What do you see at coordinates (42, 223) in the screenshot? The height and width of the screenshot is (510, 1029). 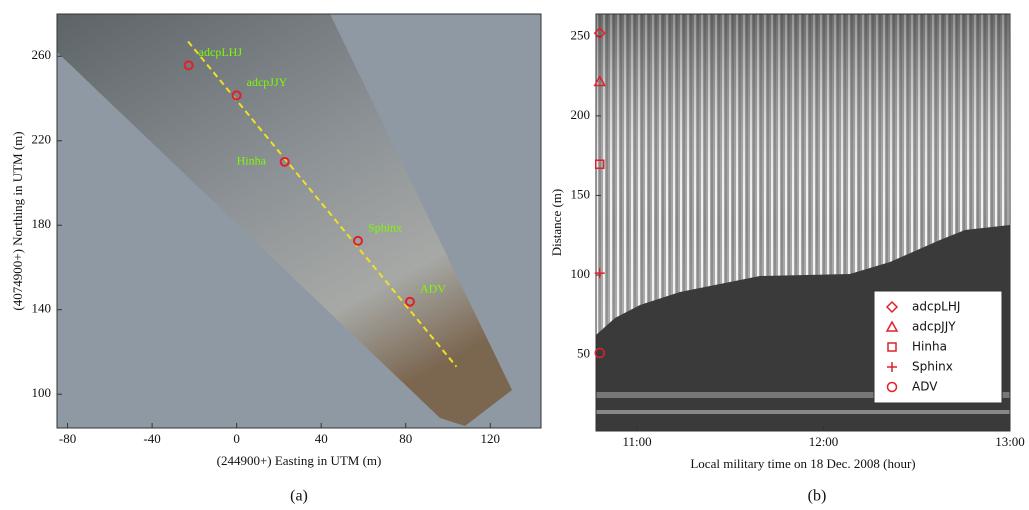 I see `y-tick-label: 180` at bounding box center [42, 223].